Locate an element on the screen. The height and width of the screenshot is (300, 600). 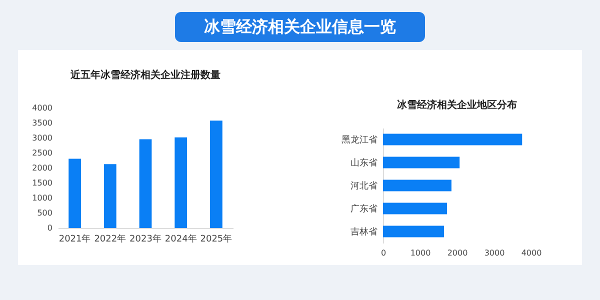
y-tick-label: 3000 is located at coordinates (42, 138).